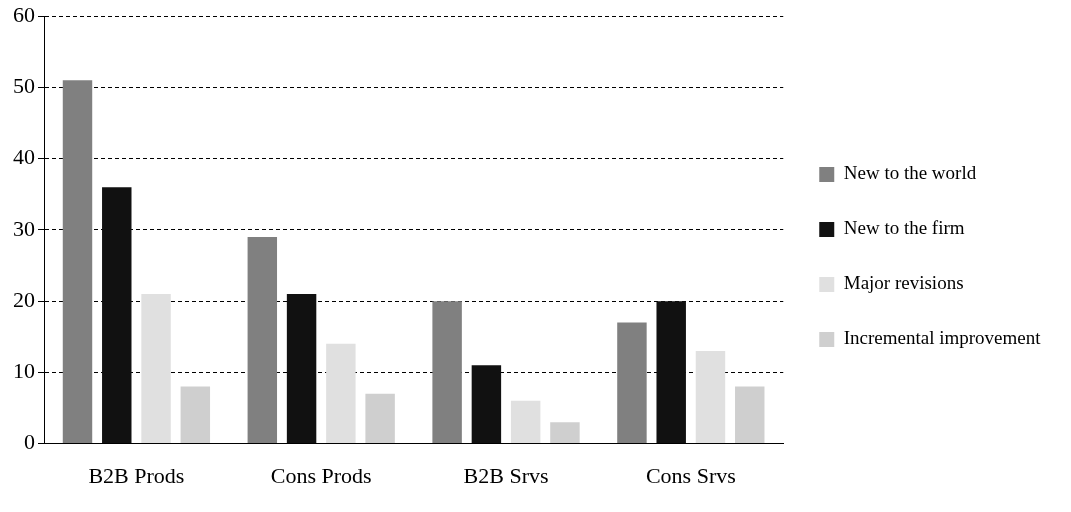 The image size is (1071, 512). I want to click on y-tick-label: 30, so click(24, 228).